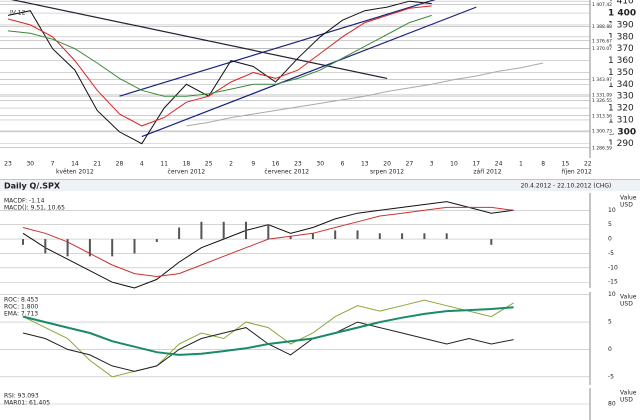  Describe the element at coordinates (543, 164) in the screenshot. I see `x-tick-label: 8` at that location.